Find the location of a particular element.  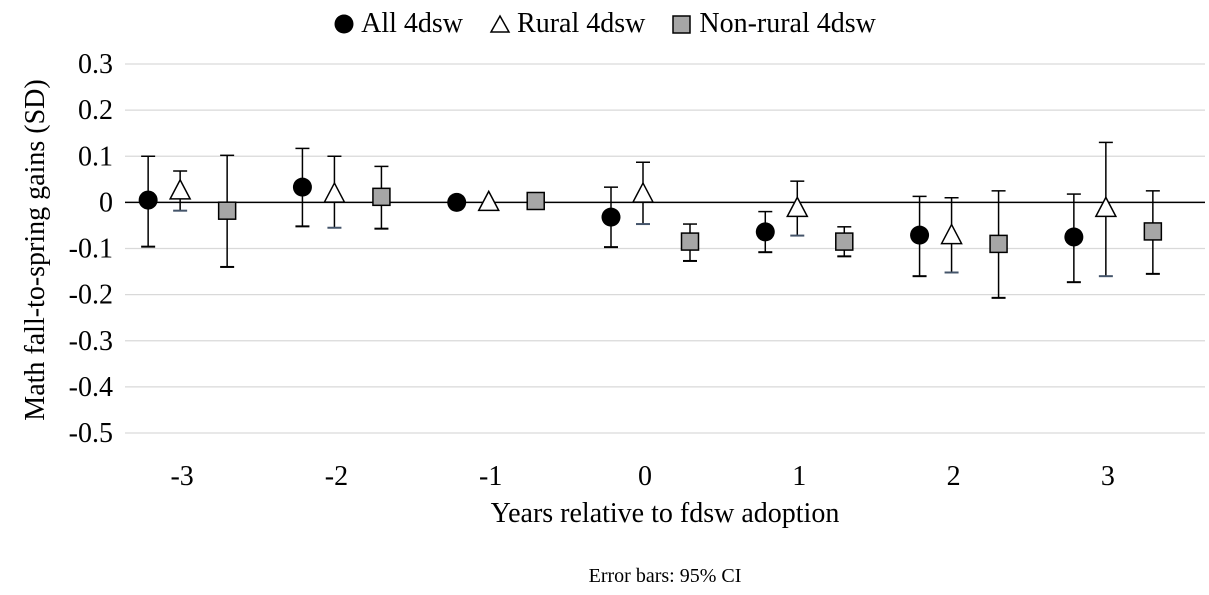

legend-label-rural: Rural 4dsw is located at coordinates (581, 23).